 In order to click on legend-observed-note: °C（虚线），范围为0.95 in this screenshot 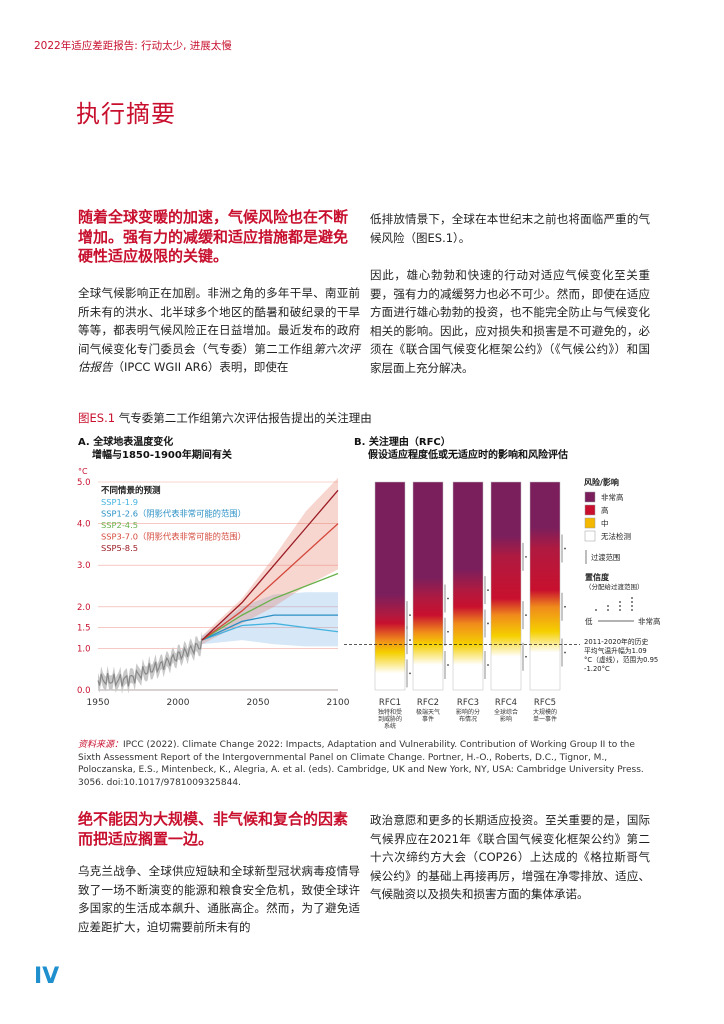, I will do `click(621, 659)`.